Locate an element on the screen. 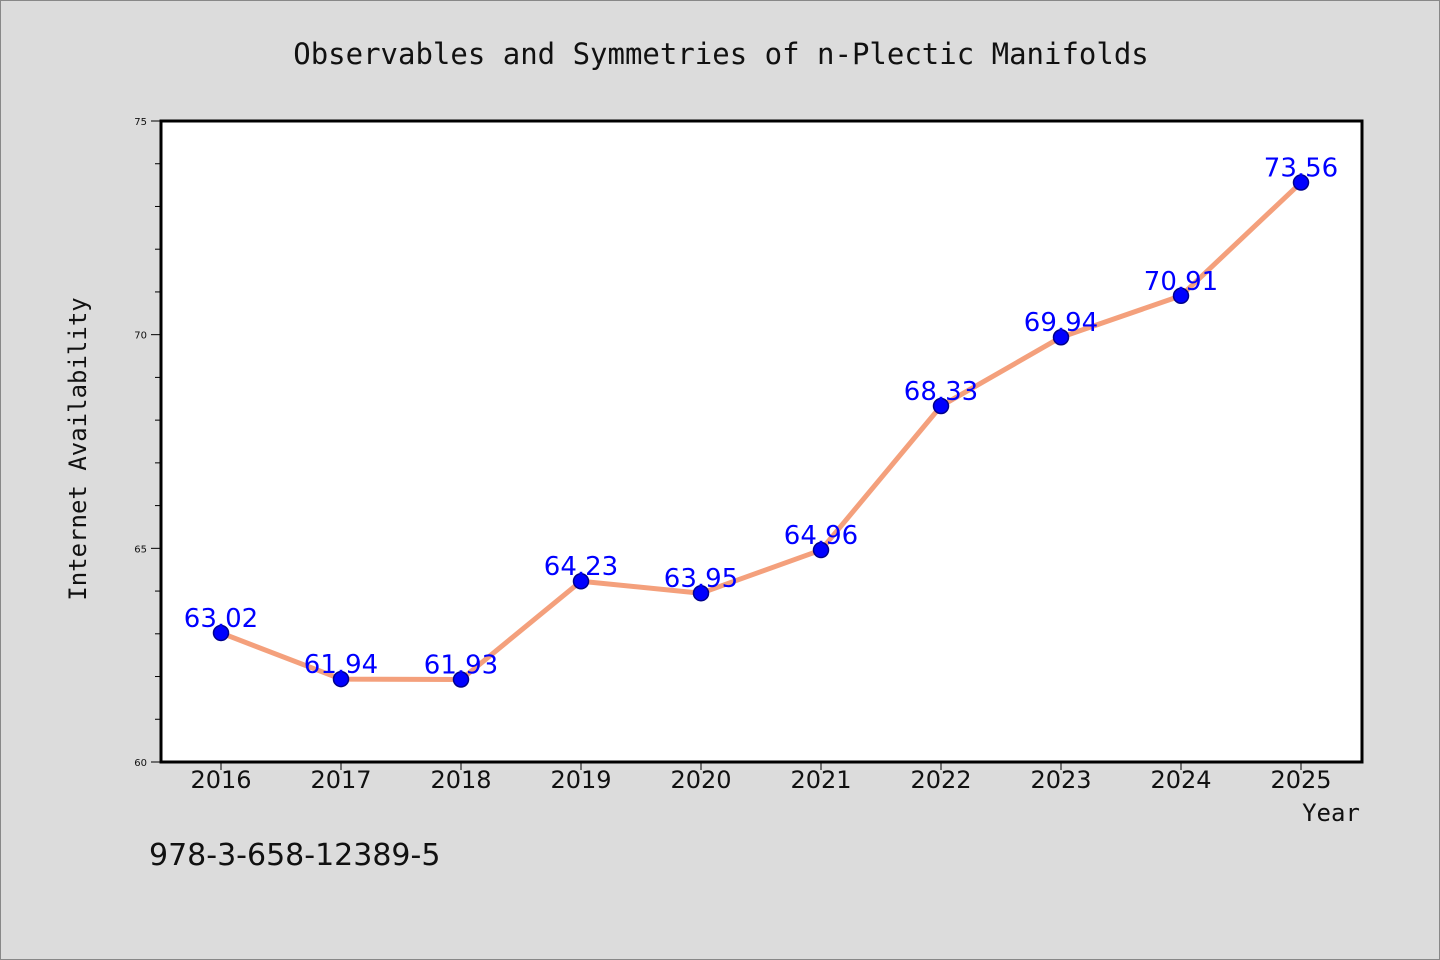  x-tick-label: 2018 is located at coordinates (460, 780).